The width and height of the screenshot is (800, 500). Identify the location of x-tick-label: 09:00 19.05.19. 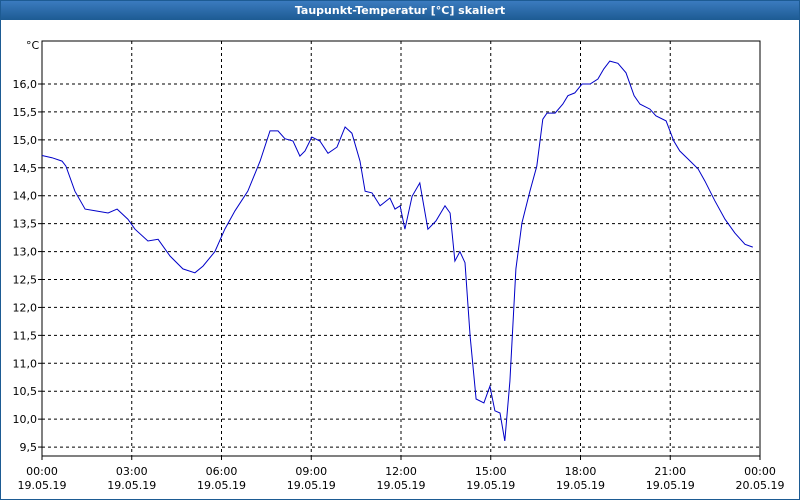
(311, 478).